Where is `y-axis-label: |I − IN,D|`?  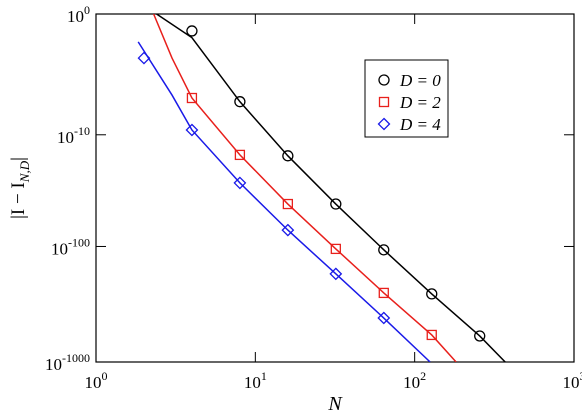 y-axis-label: |I − IN,D| is located at coordinates (20, 188).